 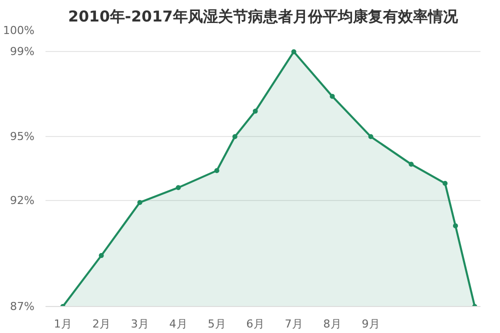 What do you see at coordinates (22, 306) in the screenshot?
I see `y-tick-label: 87%` at bounding box center [22, 306].